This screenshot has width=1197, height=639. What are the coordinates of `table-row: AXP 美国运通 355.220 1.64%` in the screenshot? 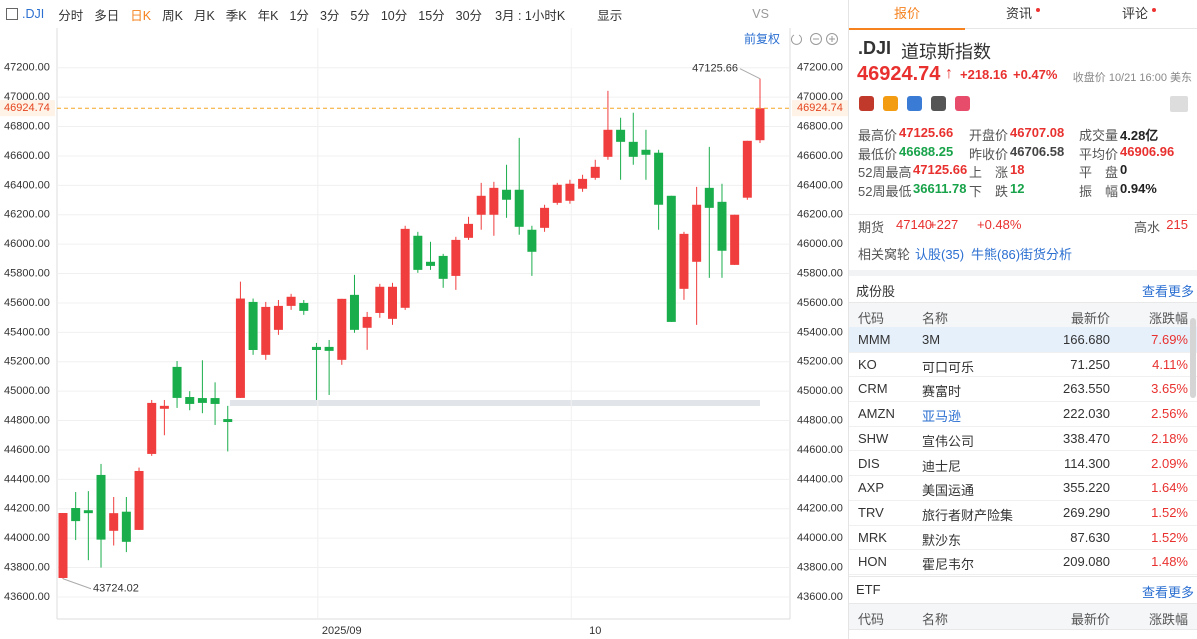 It's located at (1023, 488).